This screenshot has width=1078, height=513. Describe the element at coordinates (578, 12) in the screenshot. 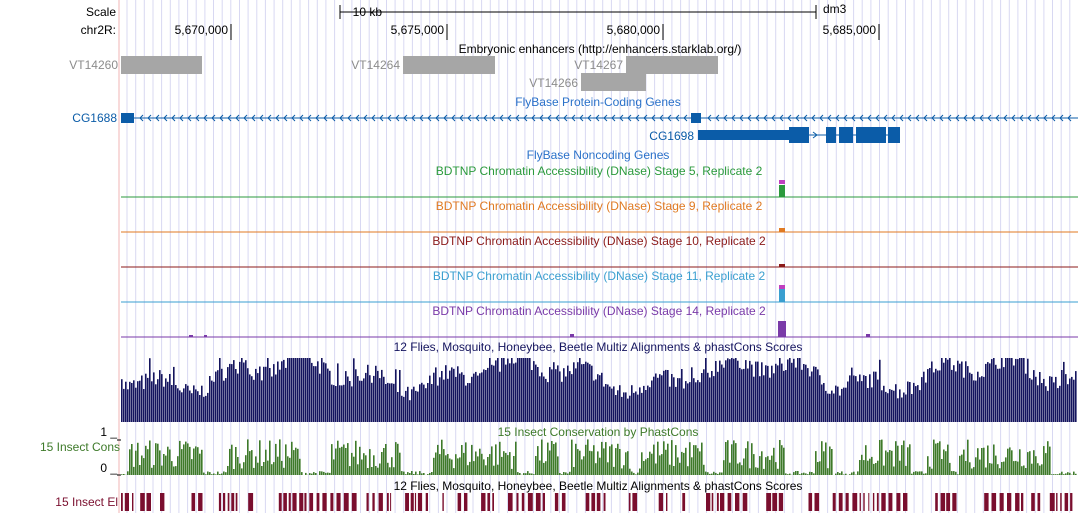

I see `scalebar` at that location.